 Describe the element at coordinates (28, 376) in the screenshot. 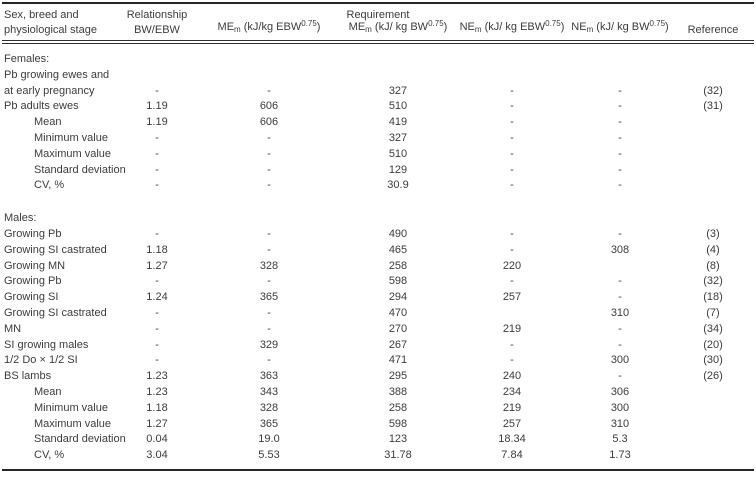

I see `row-label: BS lambs` at that location.